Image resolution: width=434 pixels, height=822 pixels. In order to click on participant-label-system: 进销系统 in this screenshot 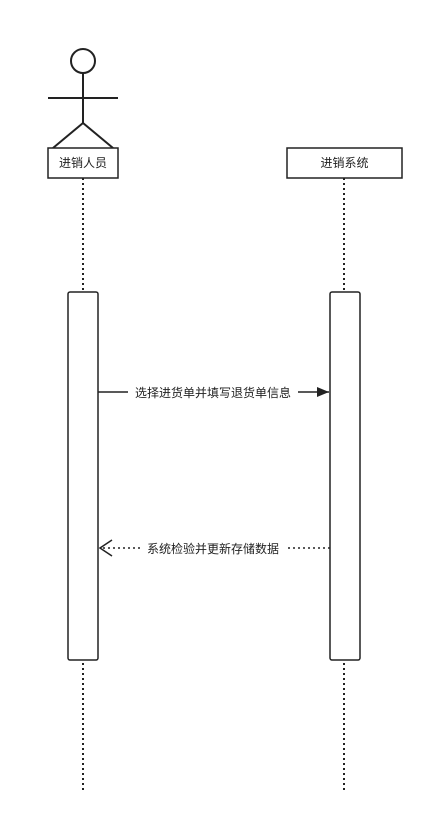, I will do `click(344, 163)`.